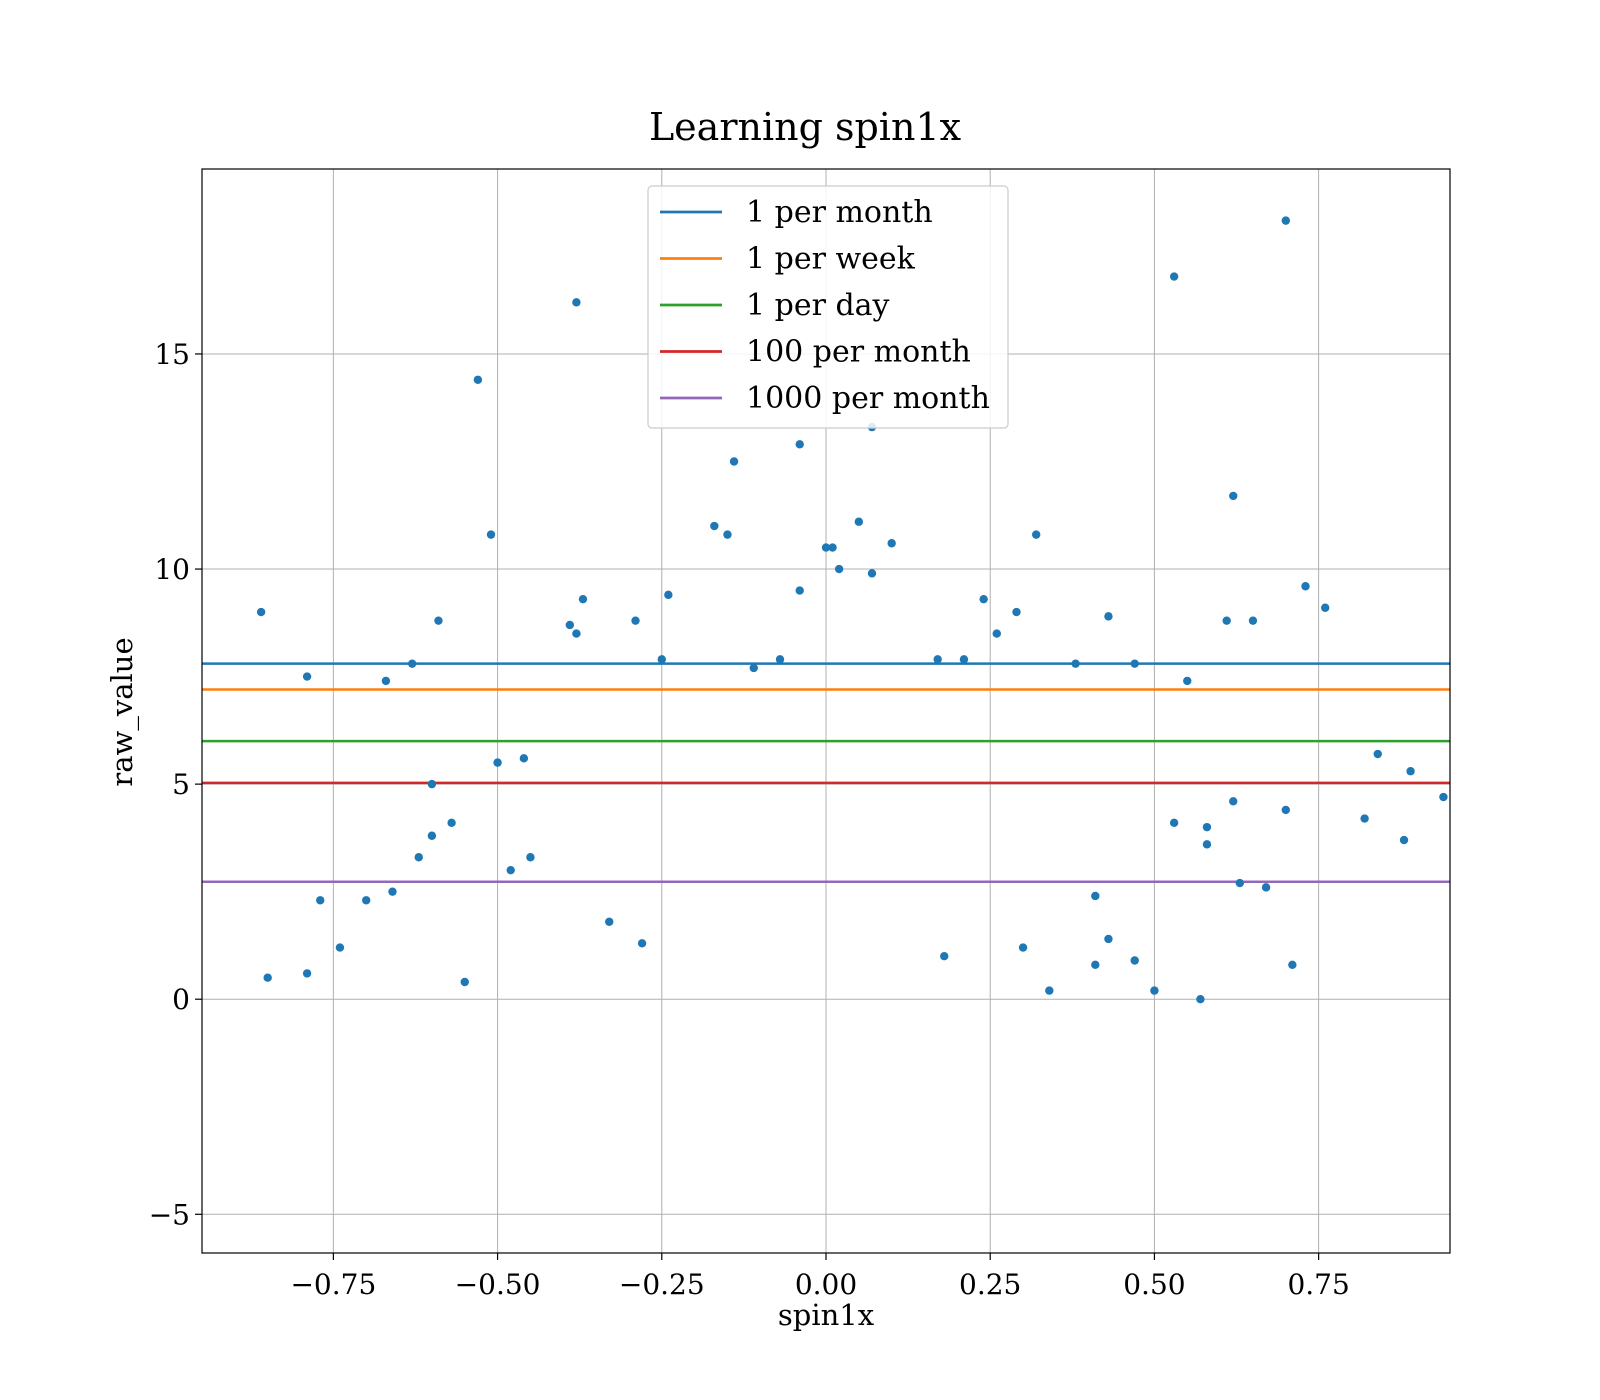 Image resolution: width=1600 pixels, height=1400 pixels. I want to click on x-tick-label: −0.75, so click(333, 1284).